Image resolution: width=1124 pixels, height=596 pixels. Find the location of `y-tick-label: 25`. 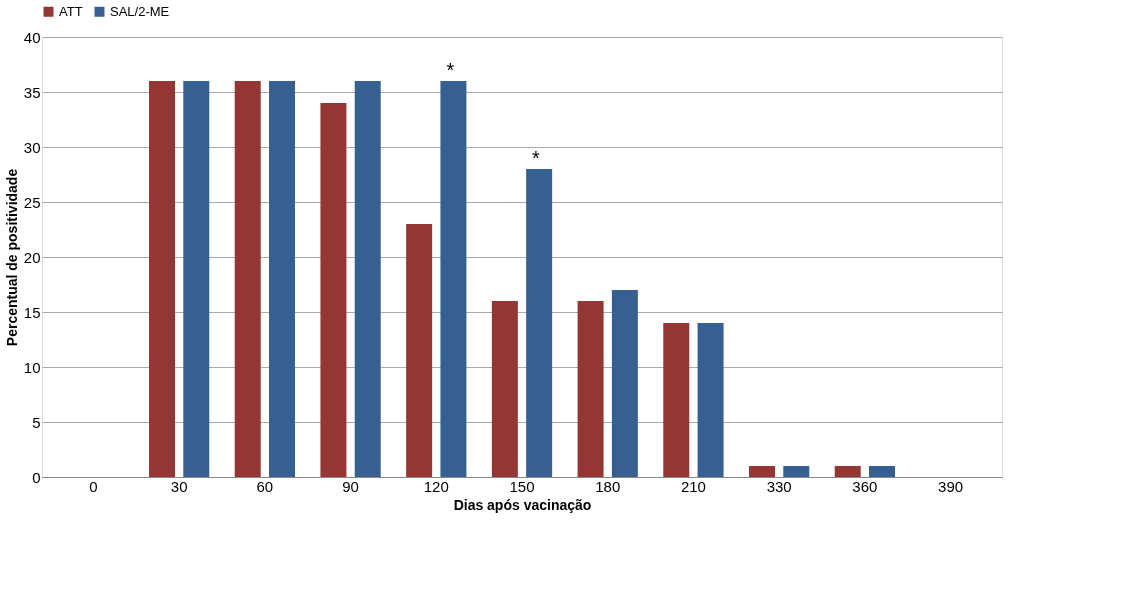

y-tick-label: 25 is located at coordinates (32, 202).